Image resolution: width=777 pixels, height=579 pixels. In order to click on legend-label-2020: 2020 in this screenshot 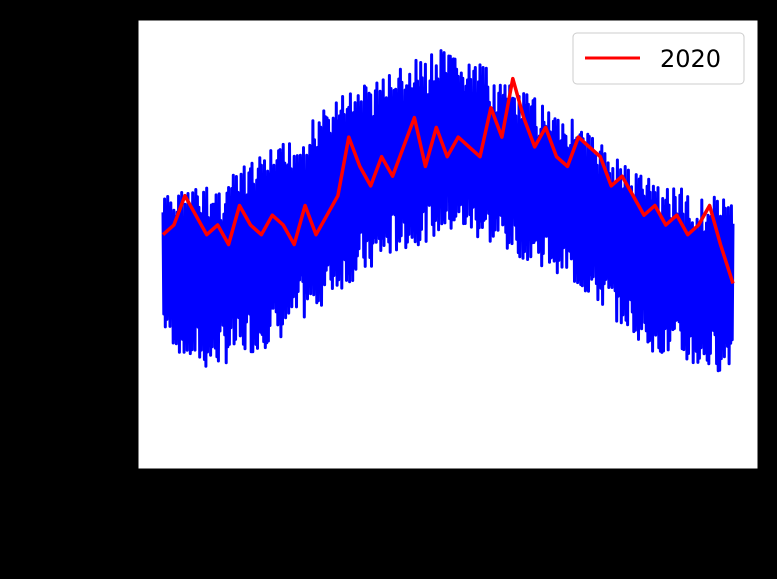, I will do `click(690, 59)`.